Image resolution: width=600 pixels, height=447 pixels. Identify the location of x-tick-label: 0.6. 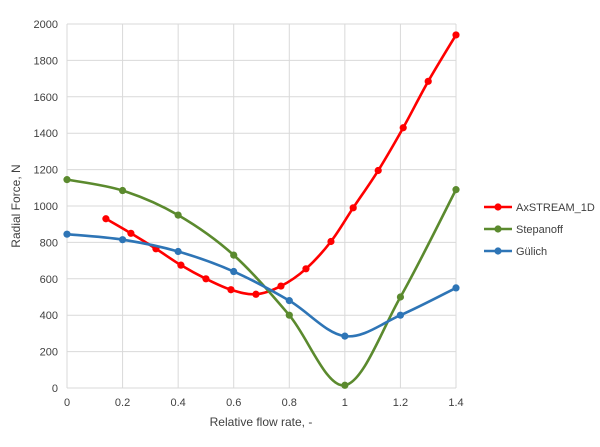
(233, 403).